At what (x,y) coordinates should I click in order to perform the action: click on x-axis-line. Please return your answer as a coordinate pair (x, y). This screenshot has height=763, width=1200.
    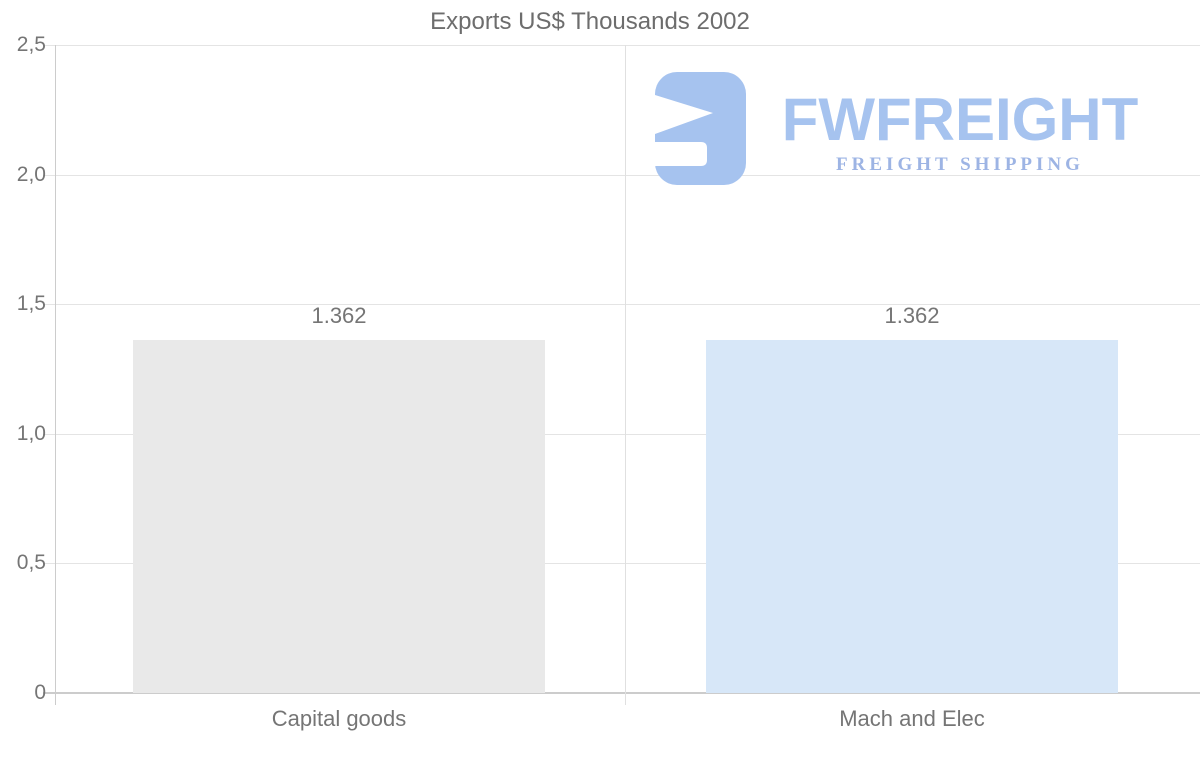
    Looking at the image, I should click on (621, 693).